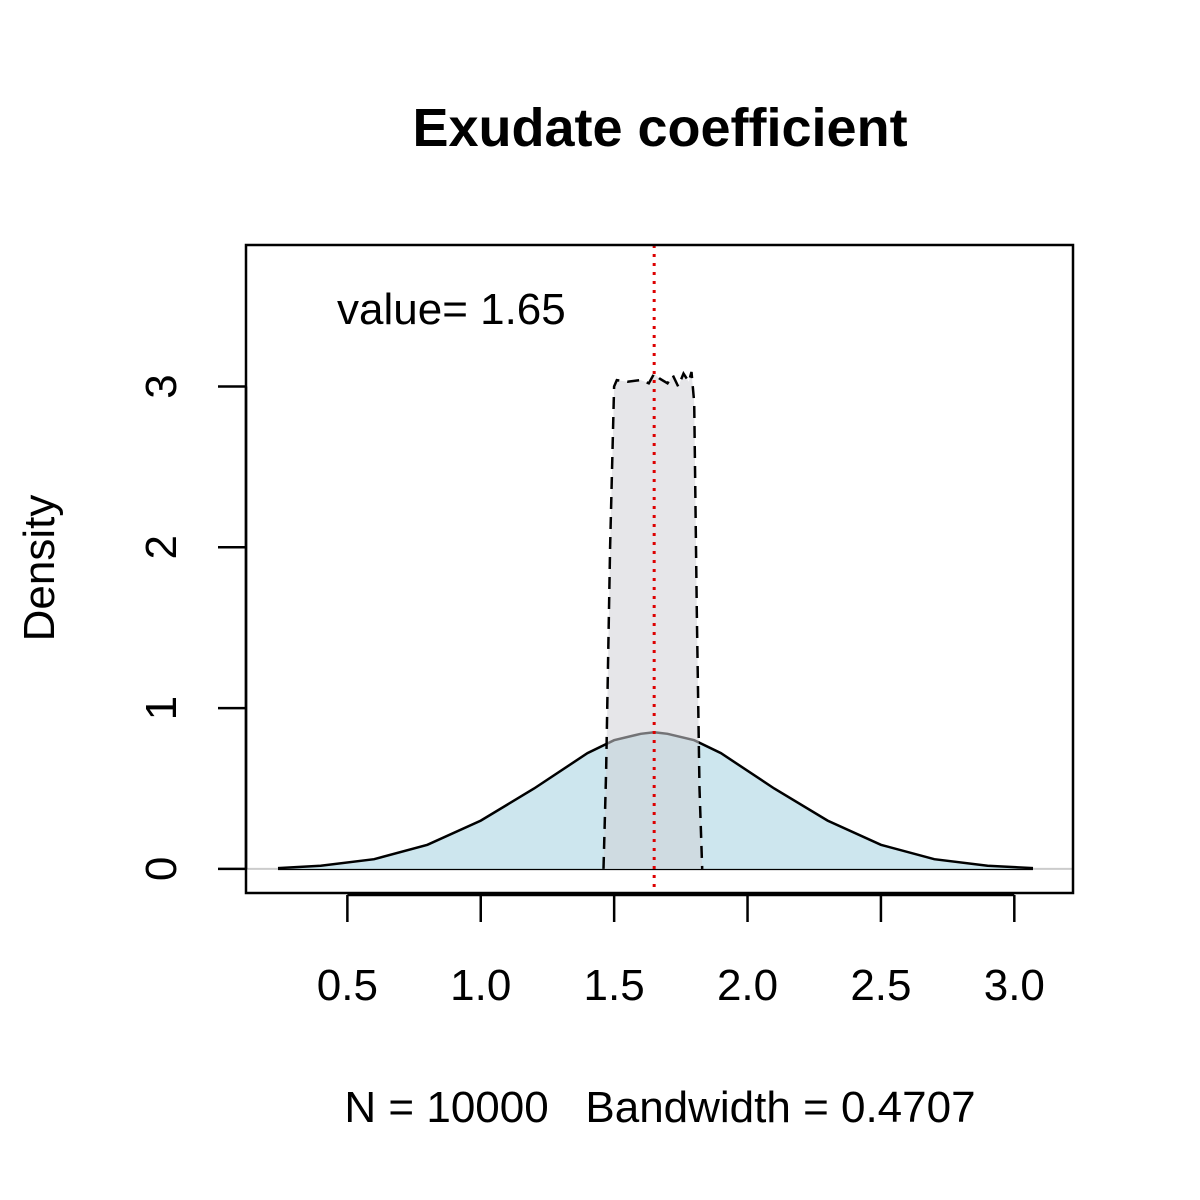  What do you see at coordinates (161, 386) in the screenshot?
I see `y-tick-label: 3` at bounding box center [161, 386].